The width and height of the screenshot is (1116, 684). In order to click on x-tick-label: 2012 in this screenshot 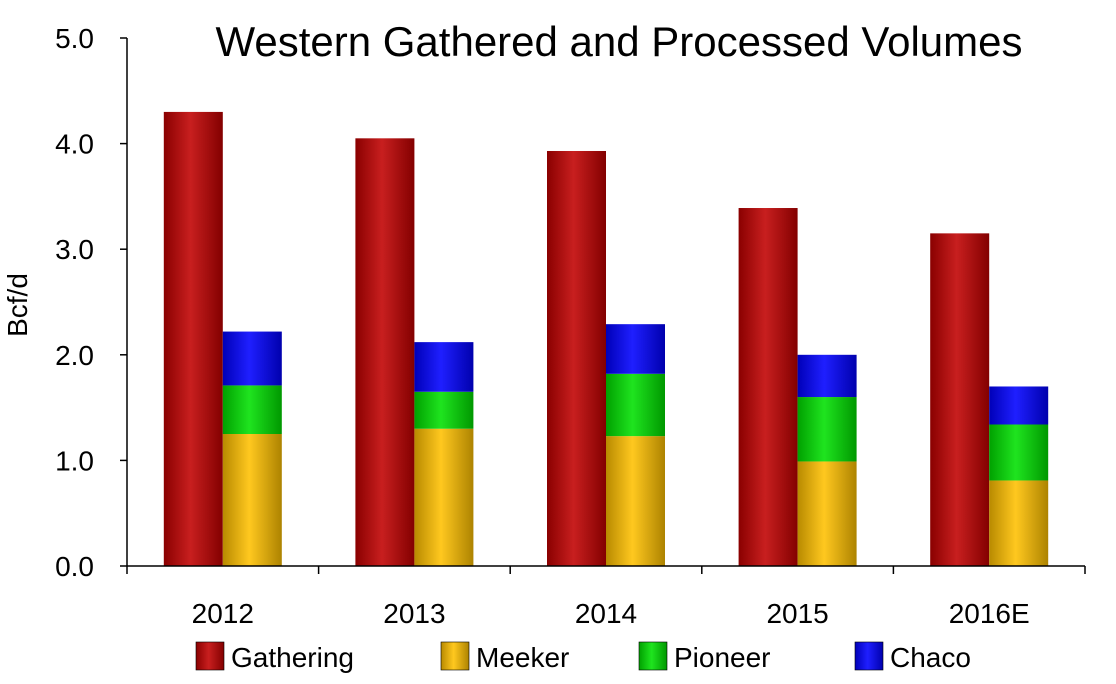, I will do `click(223, 613)`.